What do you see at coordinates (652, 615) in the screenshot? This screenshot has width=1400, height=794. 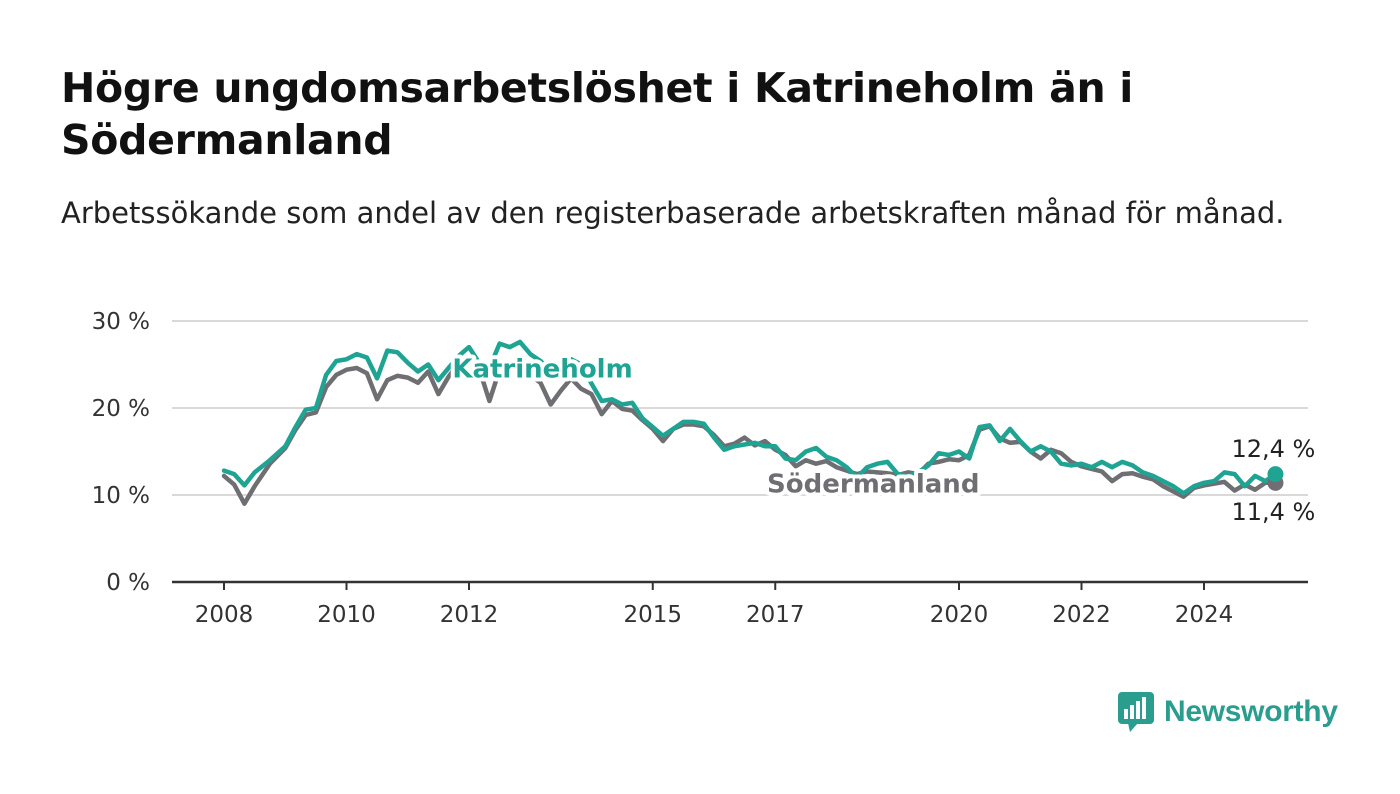 I see `x-tick-label: 2015` at bounding box center [652, 615].